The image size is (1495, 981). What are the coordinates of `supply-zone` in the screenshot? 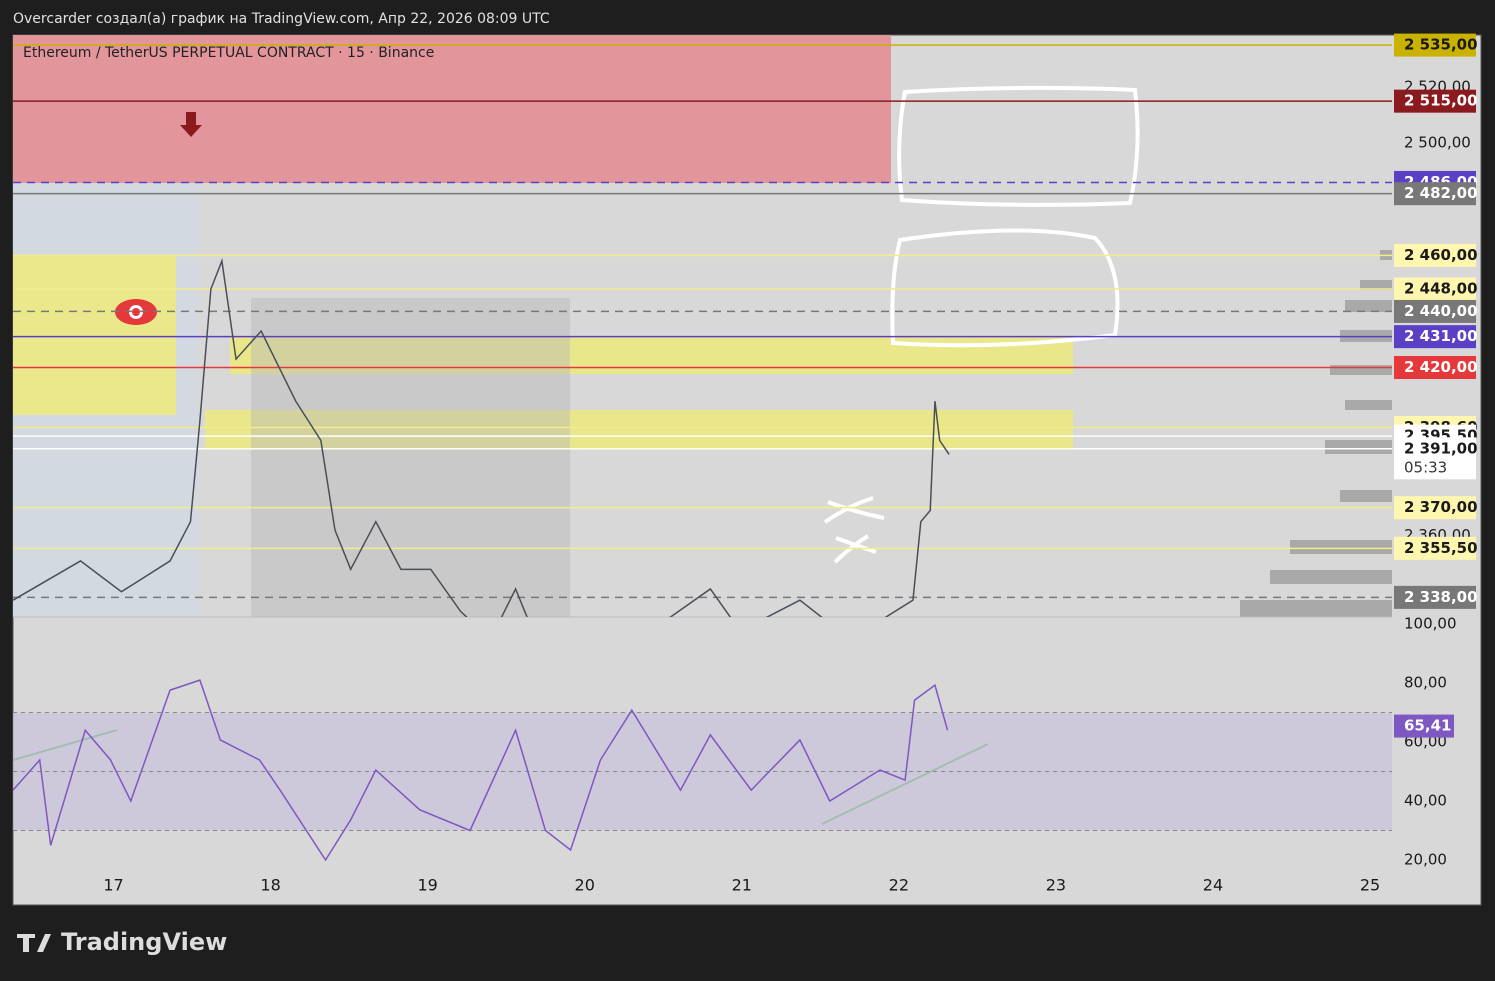 It's located at (452, 109).